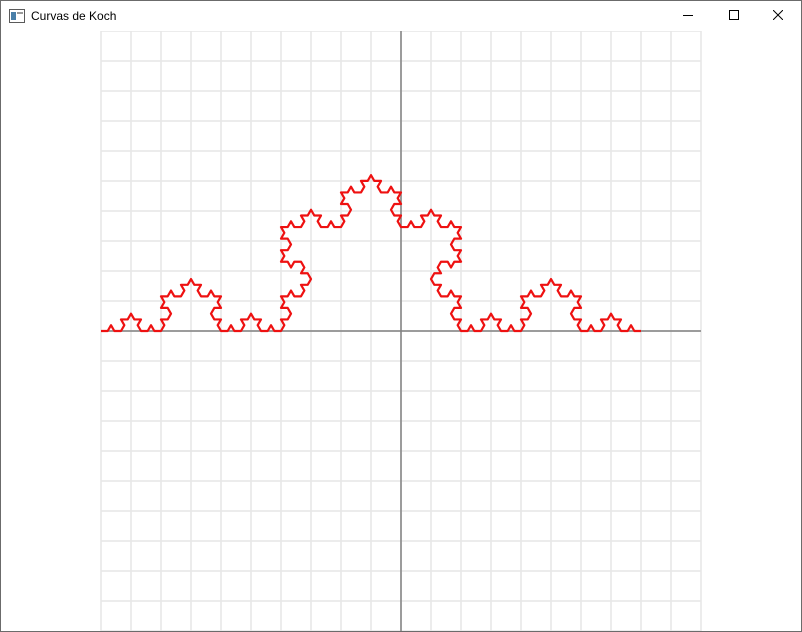  I want to click on maximize-icon, so click(734, 16).